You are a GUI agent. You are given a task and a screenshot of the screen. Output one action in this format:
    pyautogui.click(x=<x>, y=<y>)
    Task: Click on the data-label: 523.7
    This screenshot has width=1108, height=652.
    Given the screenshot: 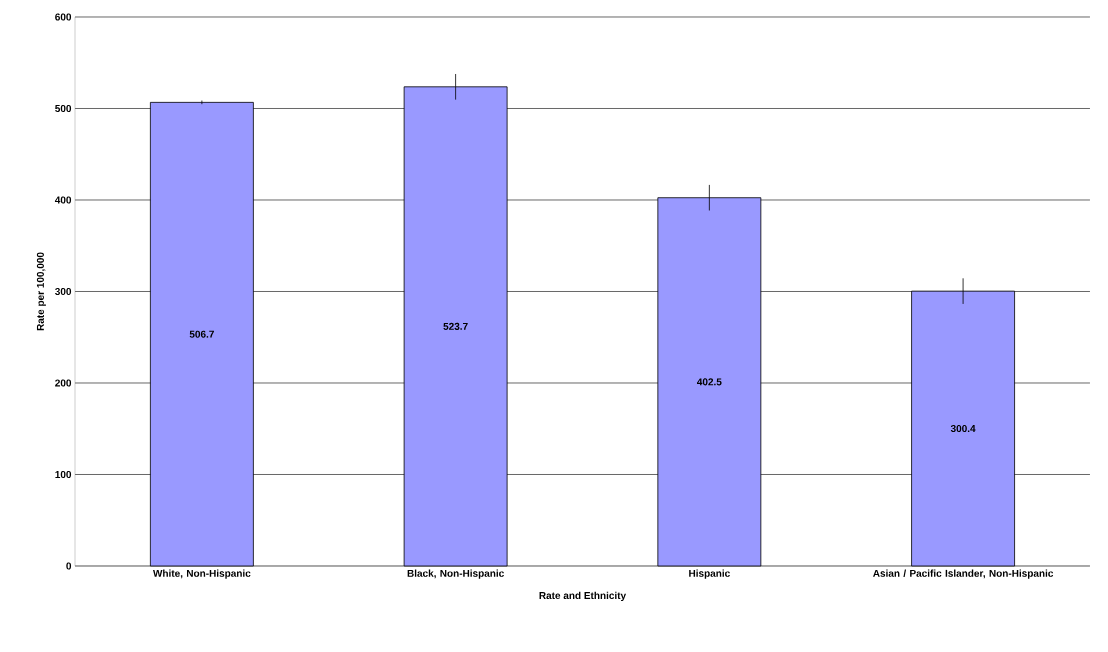 What is the action you would take?
    pyautogui.click(x=455, y=326)
    